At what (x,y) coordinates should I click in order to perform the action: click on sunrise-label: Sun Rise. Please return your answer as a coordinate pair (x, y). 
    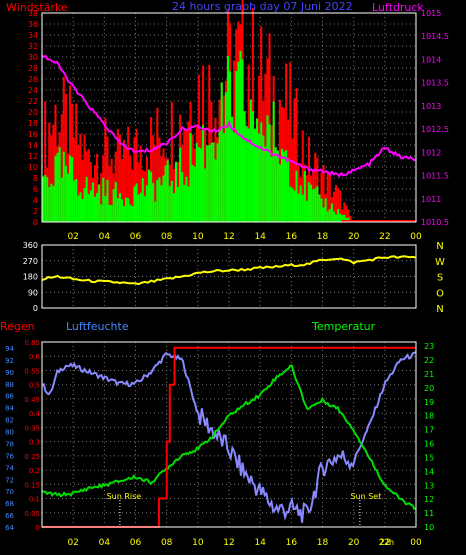
    Looking at the image, I should click on (124, 496).